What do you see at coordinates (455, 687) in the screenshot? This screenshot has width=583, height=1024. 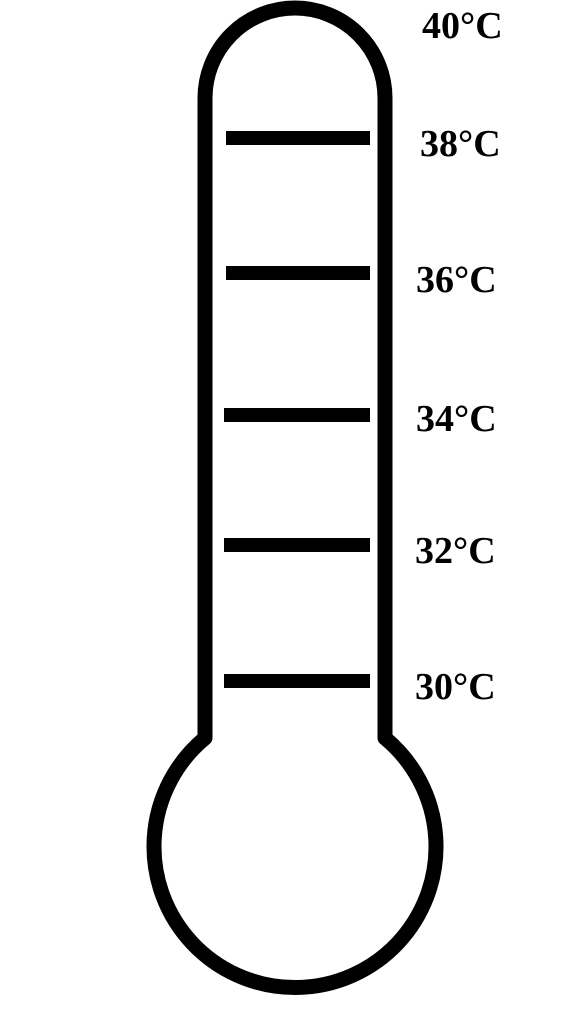 I see `scale-label-30: 30°C` at bounding box center [455, 687].